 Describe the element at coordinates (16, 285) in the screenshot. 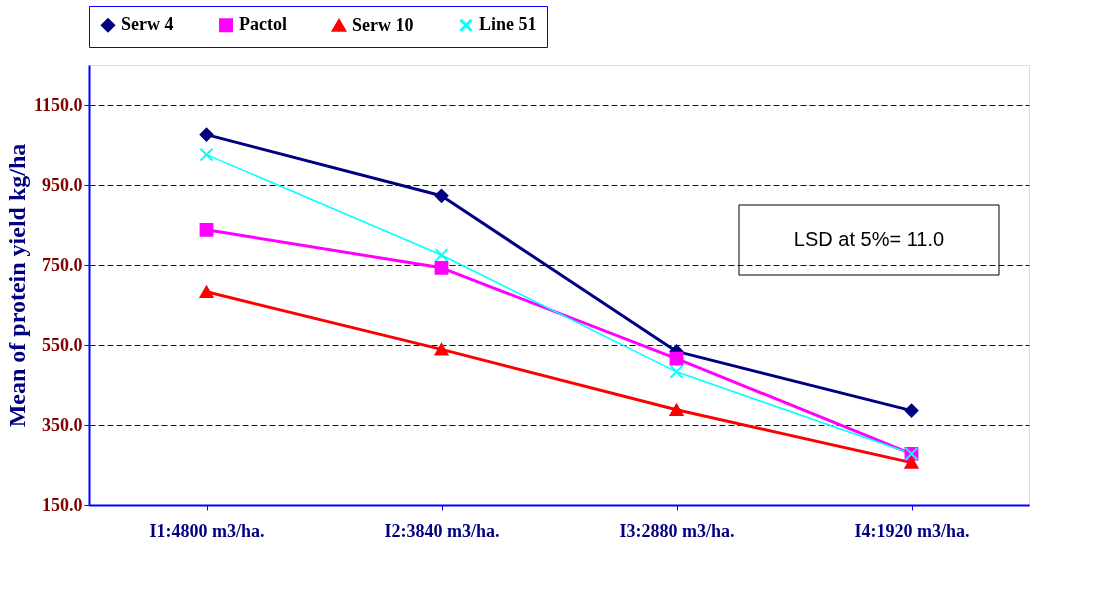

I see `y-axis-title: Mean of protein yield kg/ha` at that location.